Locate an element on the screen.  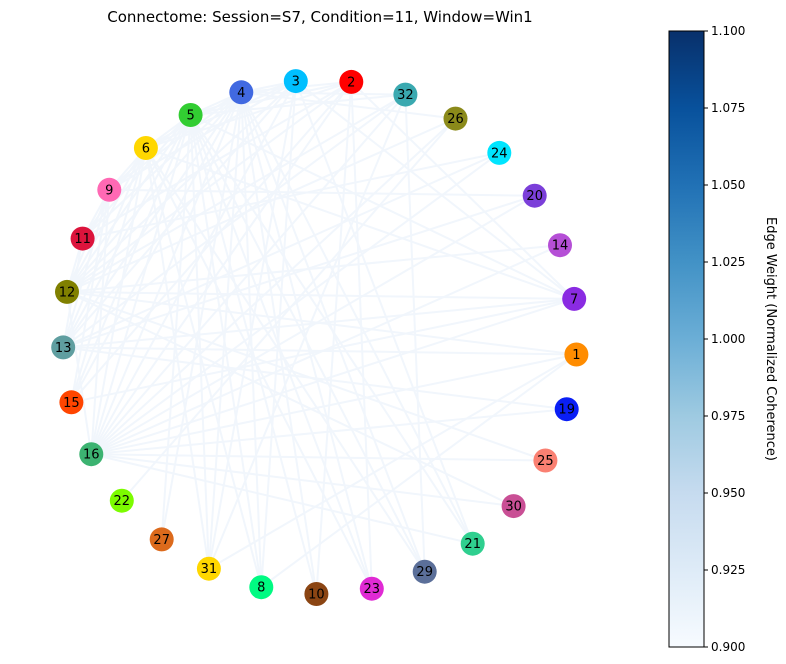
node-5: 5 is located at coordinates (190, 115).